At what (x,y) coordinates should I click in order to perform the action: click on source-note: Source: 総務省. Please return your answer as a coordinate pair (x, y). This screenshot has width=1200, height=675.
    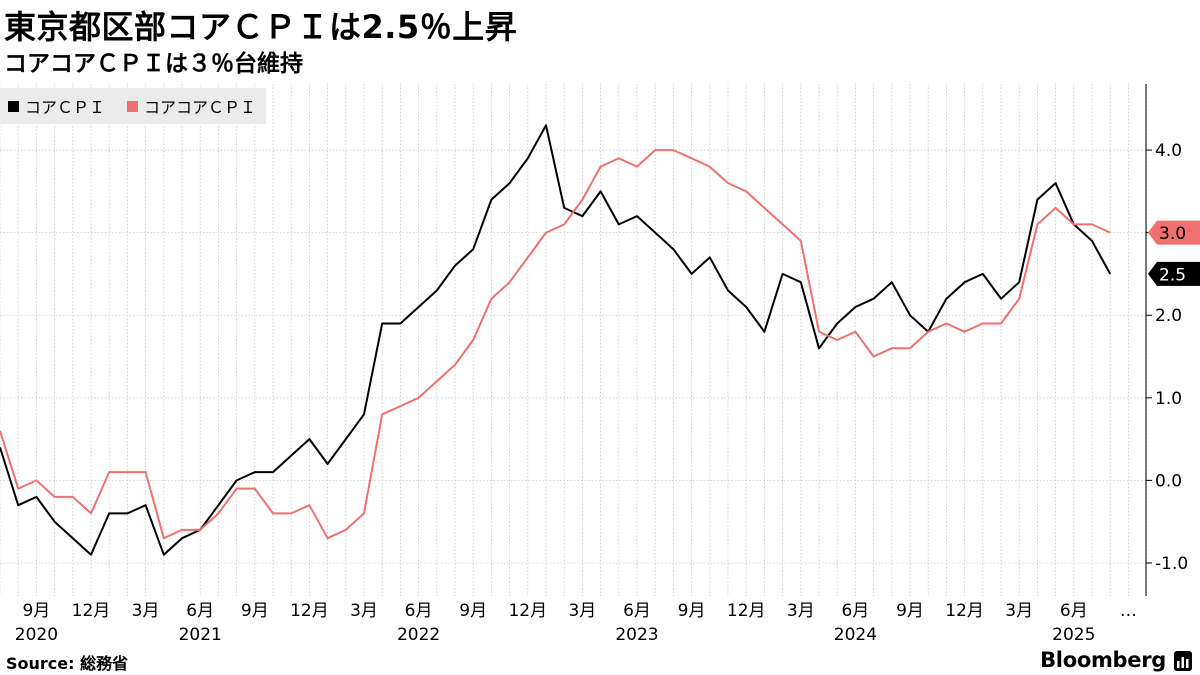
    Looking at the image, I should click on (67, 662).